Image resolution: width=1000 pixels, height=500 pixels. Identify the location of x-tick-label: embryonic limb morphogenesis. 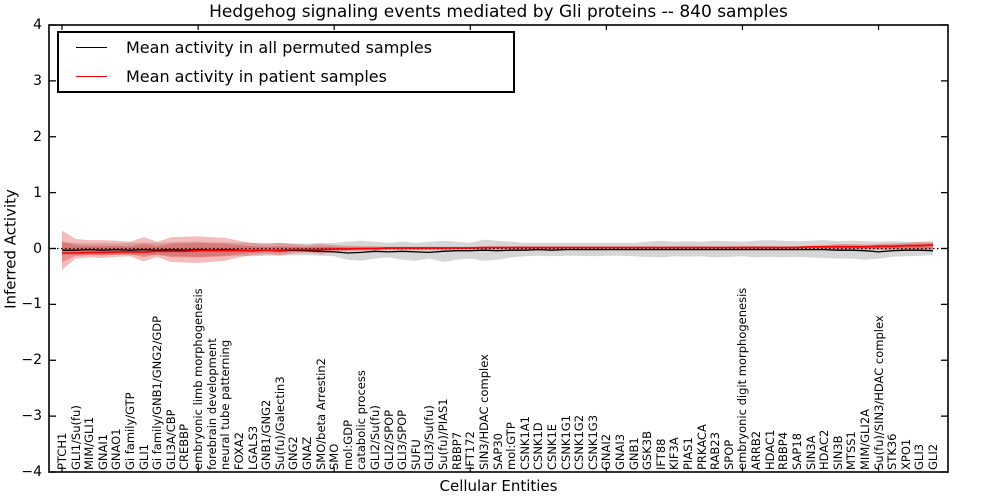
(198, 379).